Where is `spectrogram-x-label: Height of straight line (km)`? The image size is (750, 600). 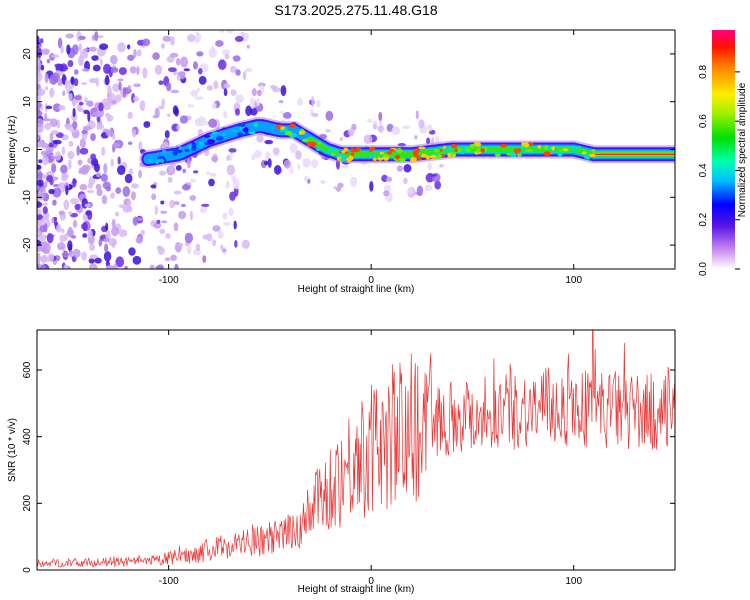 spectrogram-x-label: Height of straight line (km) is located at coordinates (356, 289).